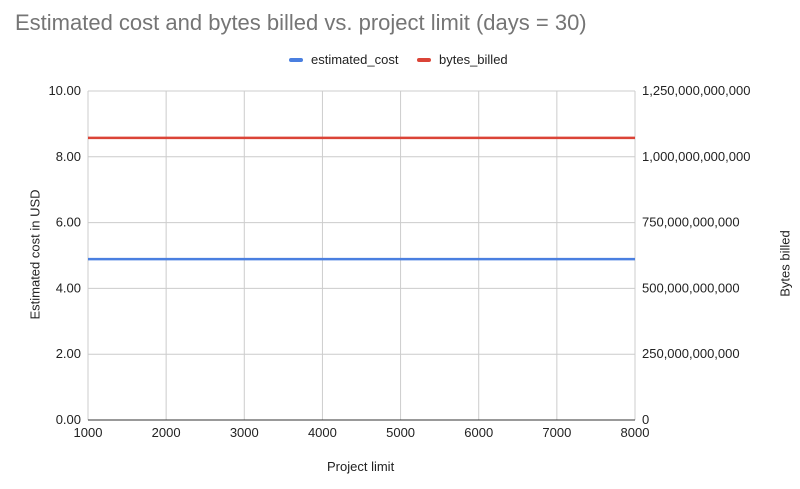 The image size is (800, 489). I want to click on x-tick-label: 8000, so click(635, 432).